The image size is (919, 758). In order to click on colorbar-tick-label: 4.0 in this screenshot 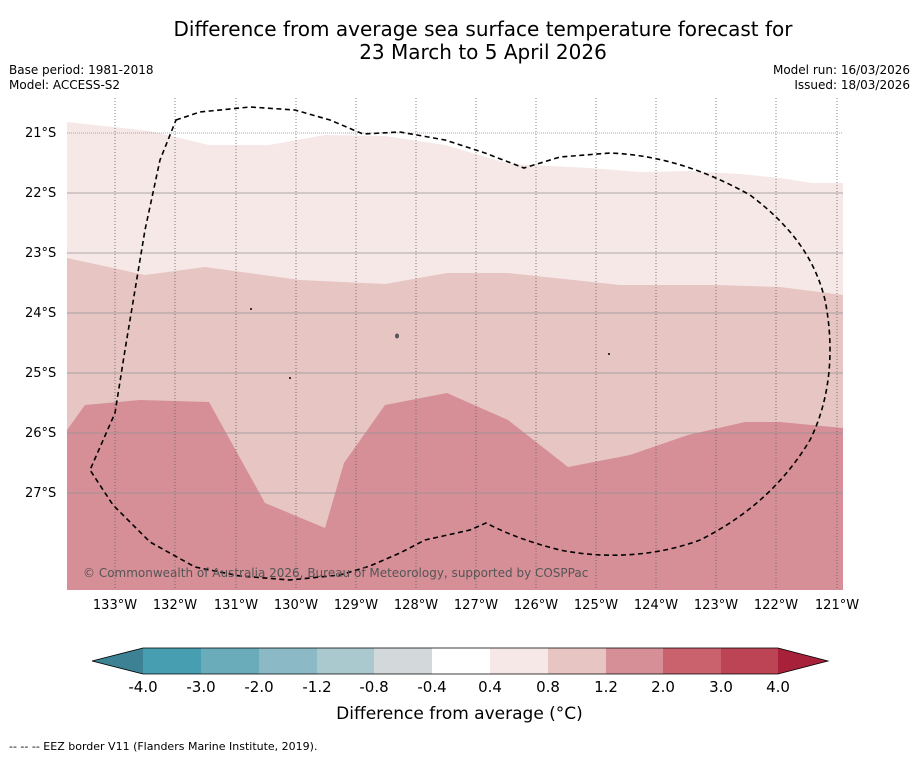, I will do `click(778, 687)`.